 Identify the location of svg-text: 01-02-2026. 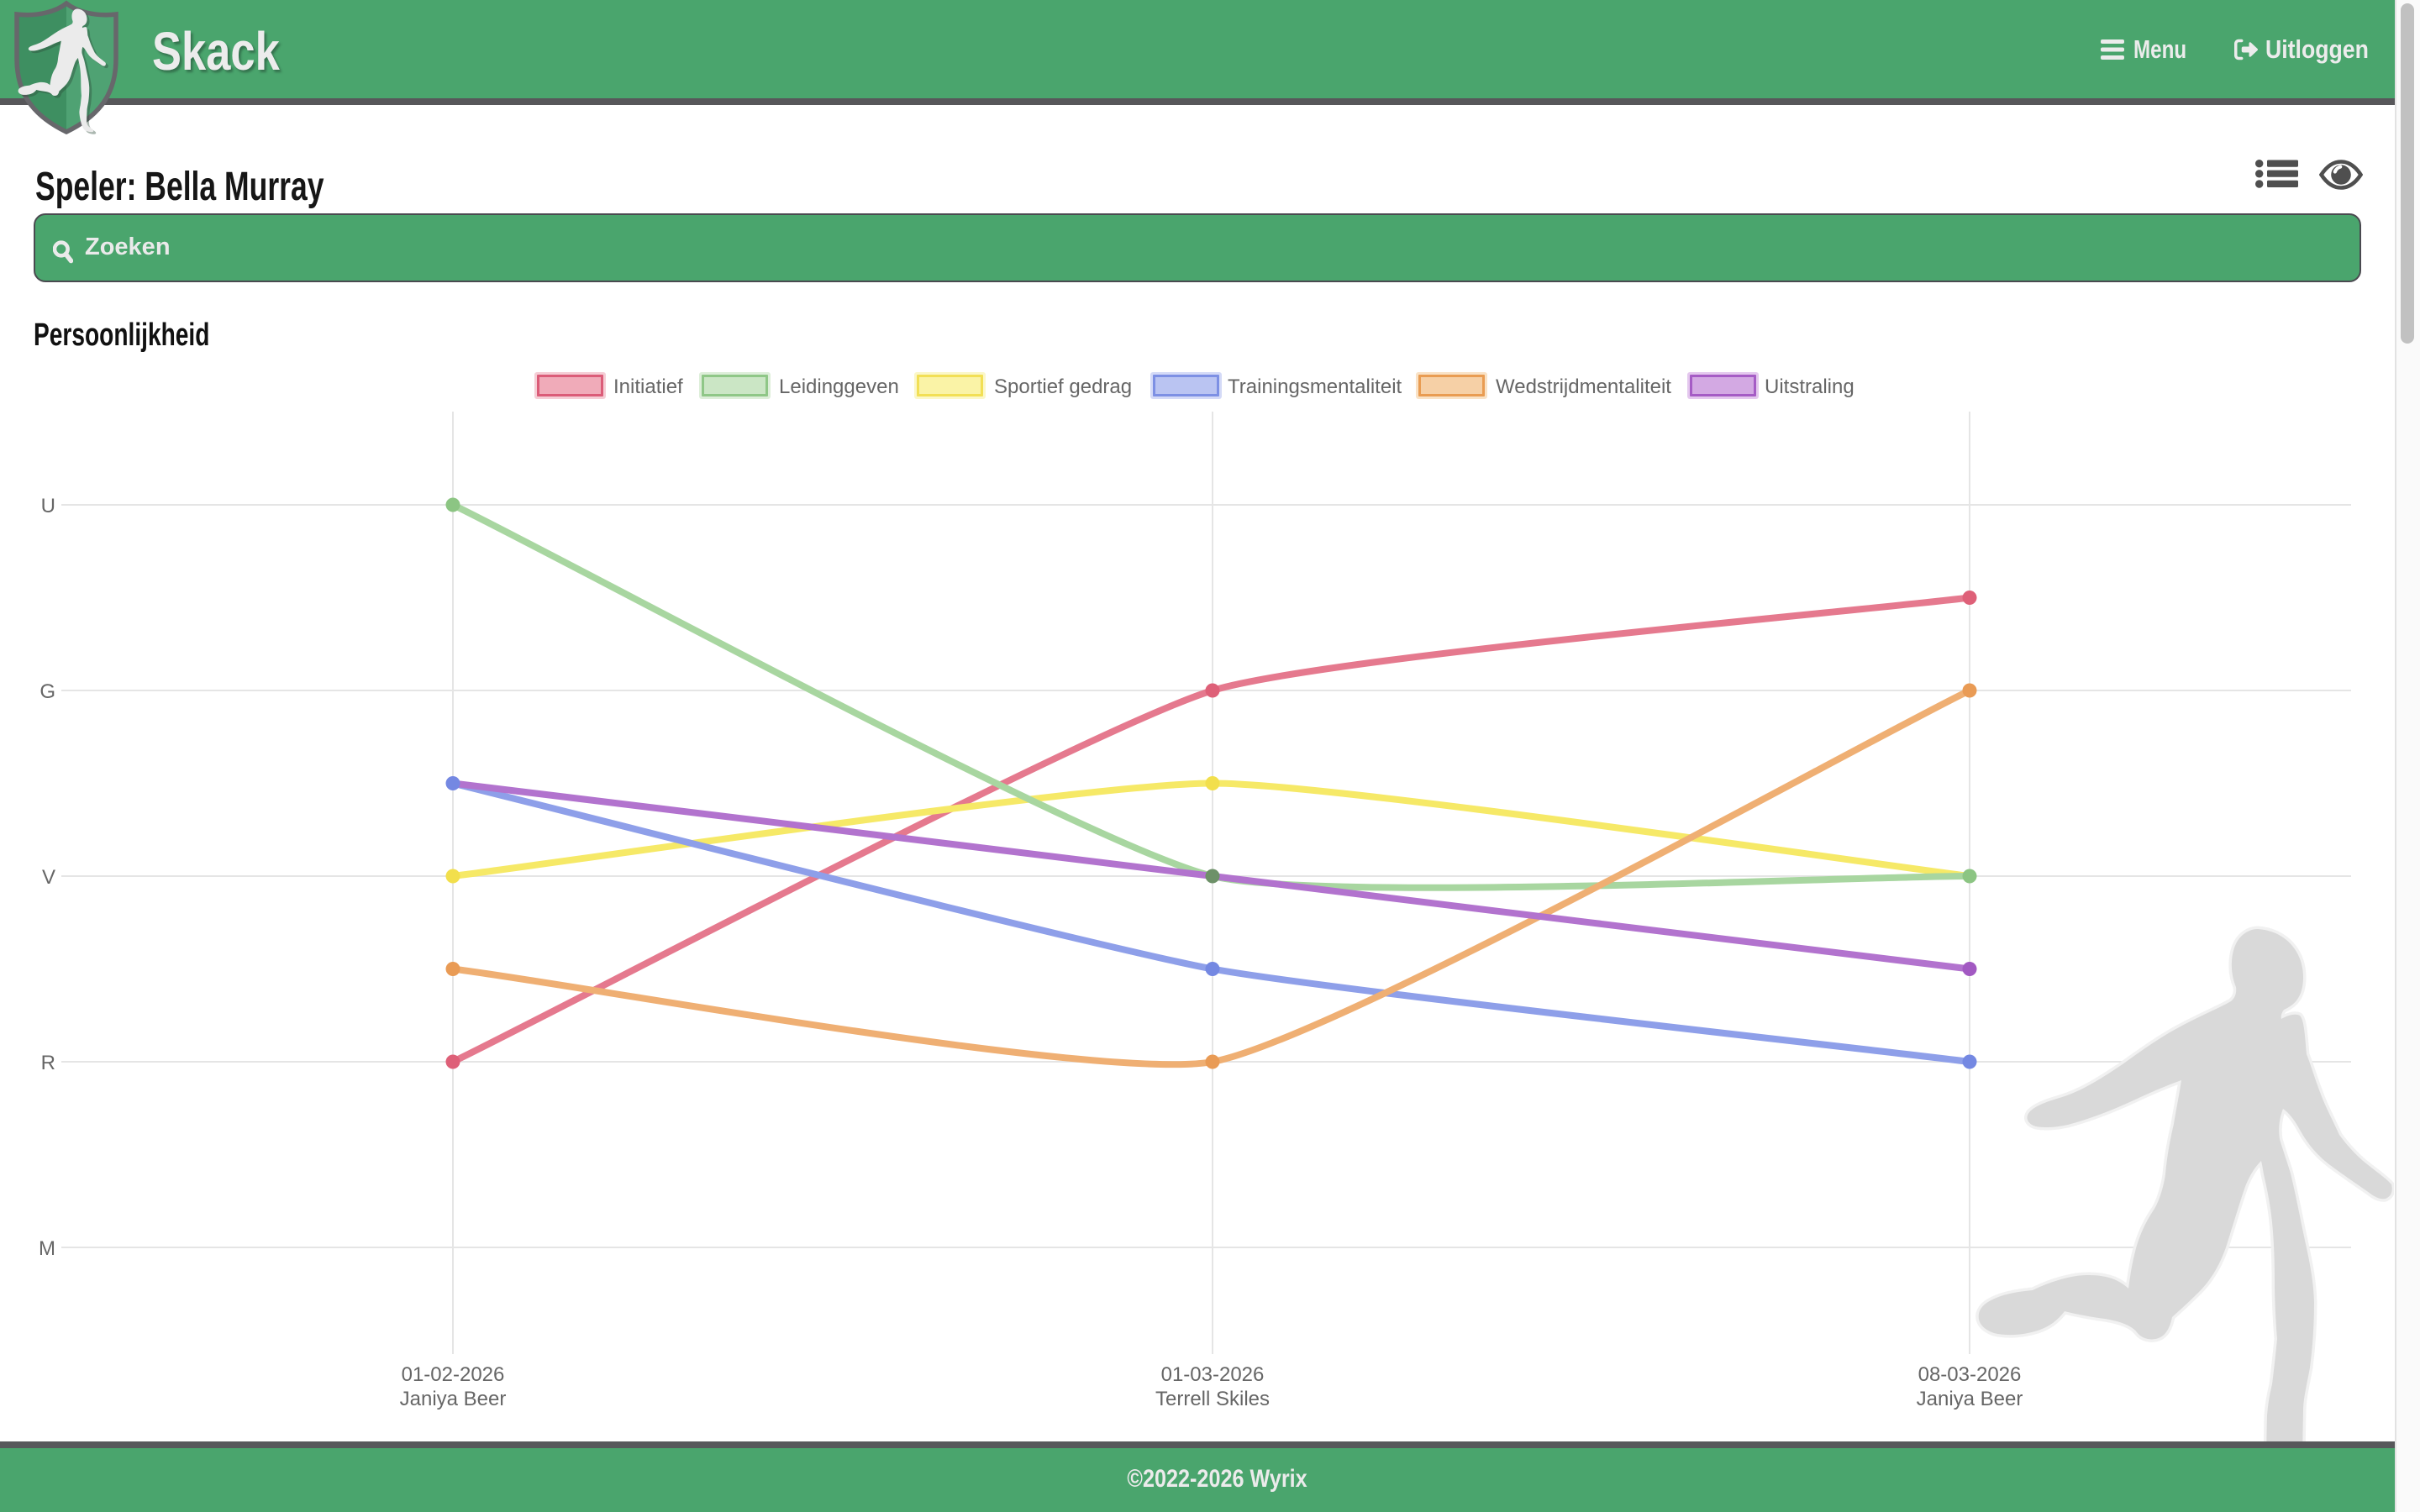
(453, 1374).